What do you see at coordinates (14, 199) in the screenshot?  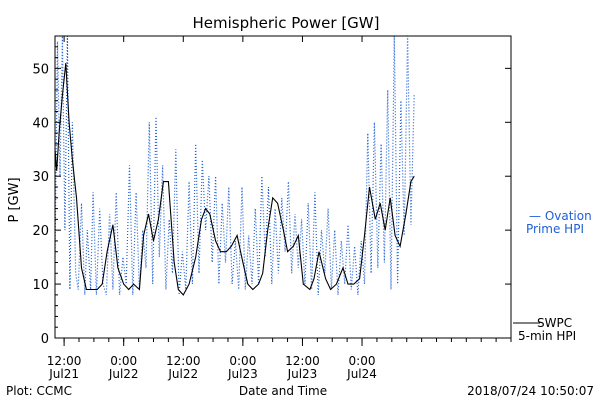 I see `y-axis-label: P [GW]` at bounding box center [14, 199].